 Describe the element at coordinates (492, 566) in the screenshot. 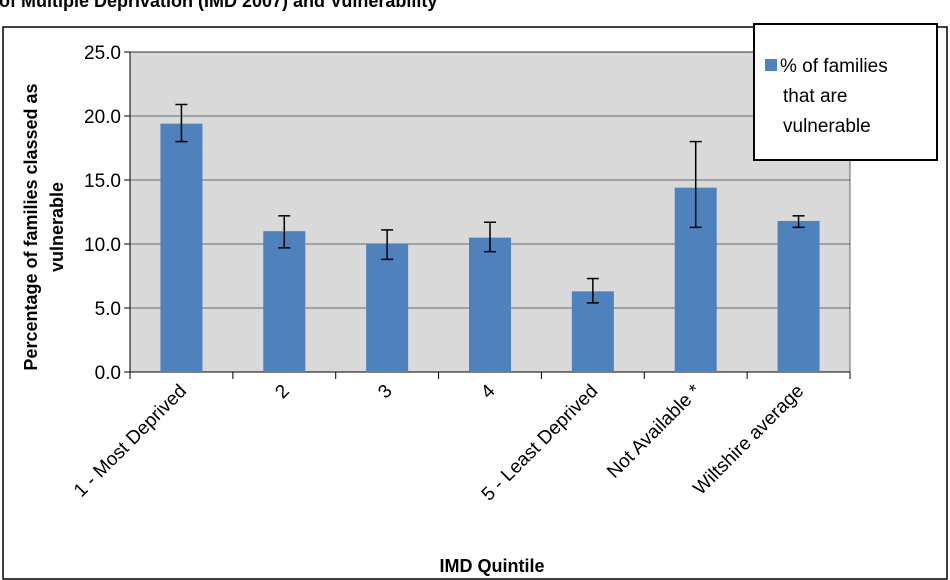

I see `x-axis-title: IMD Quintile` at that location.